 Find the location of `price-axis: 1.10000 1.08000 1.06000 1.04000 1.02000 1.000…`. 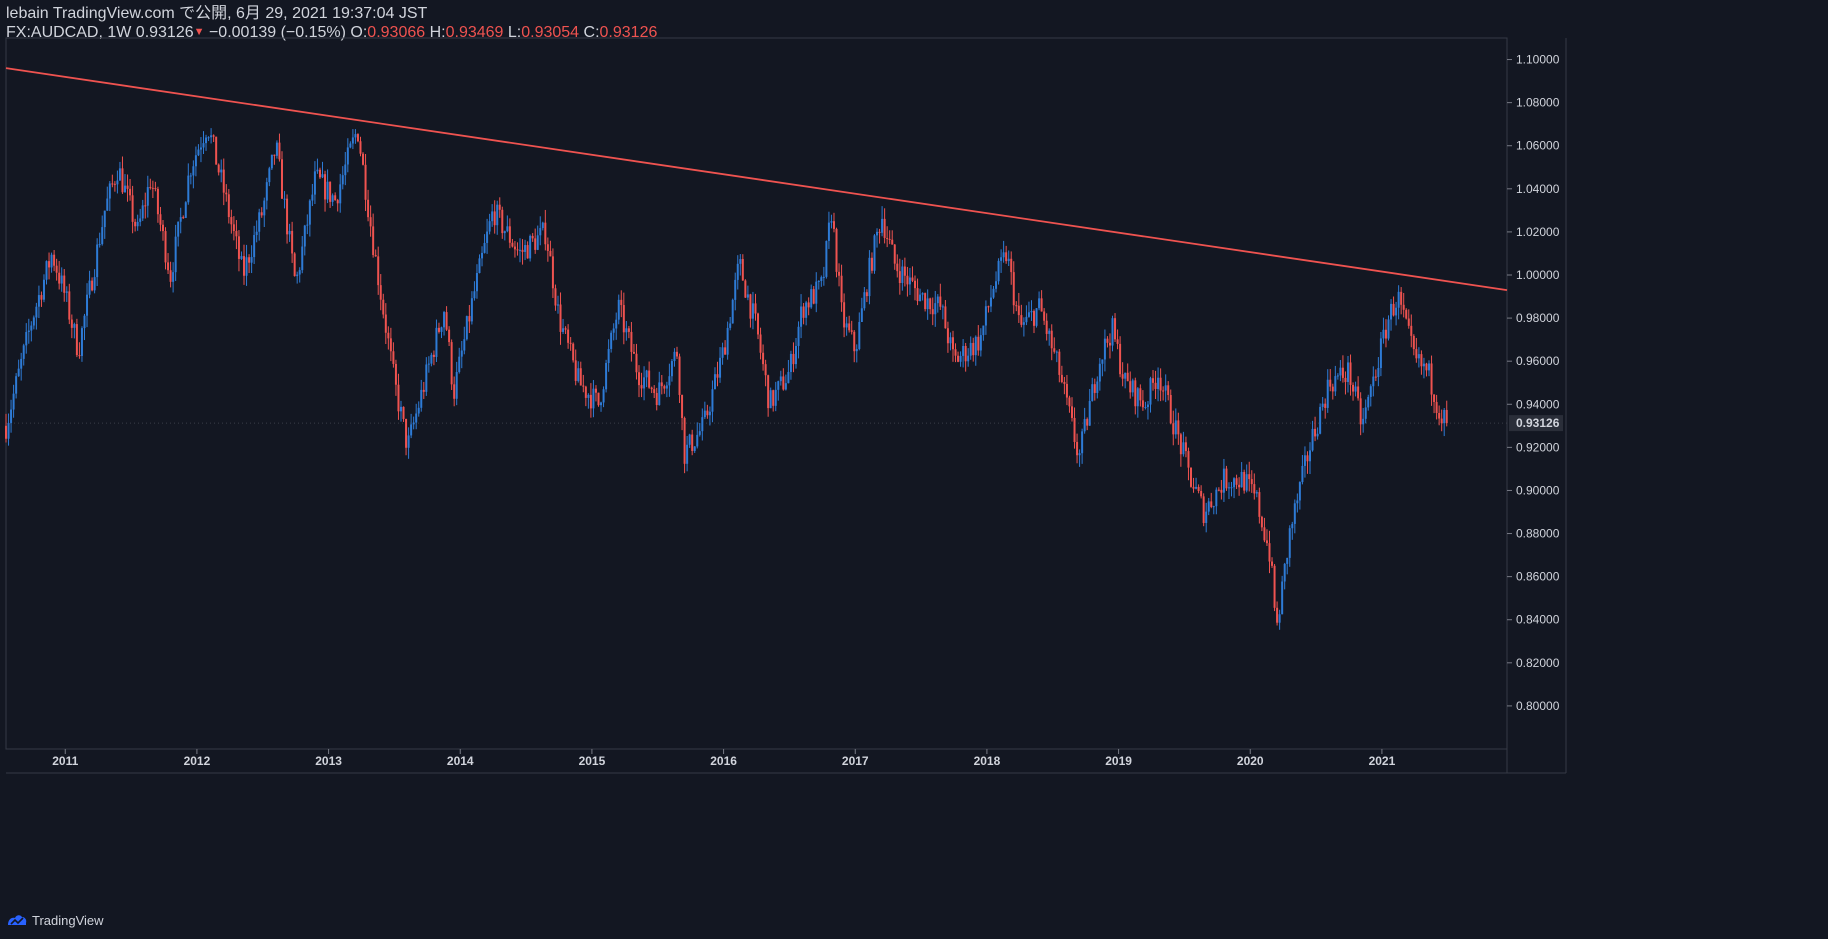

price-axis: 1.10000 1.08000 1.06000 1.04000 1.02000 1.000… is located at coordinates (1535, 383).